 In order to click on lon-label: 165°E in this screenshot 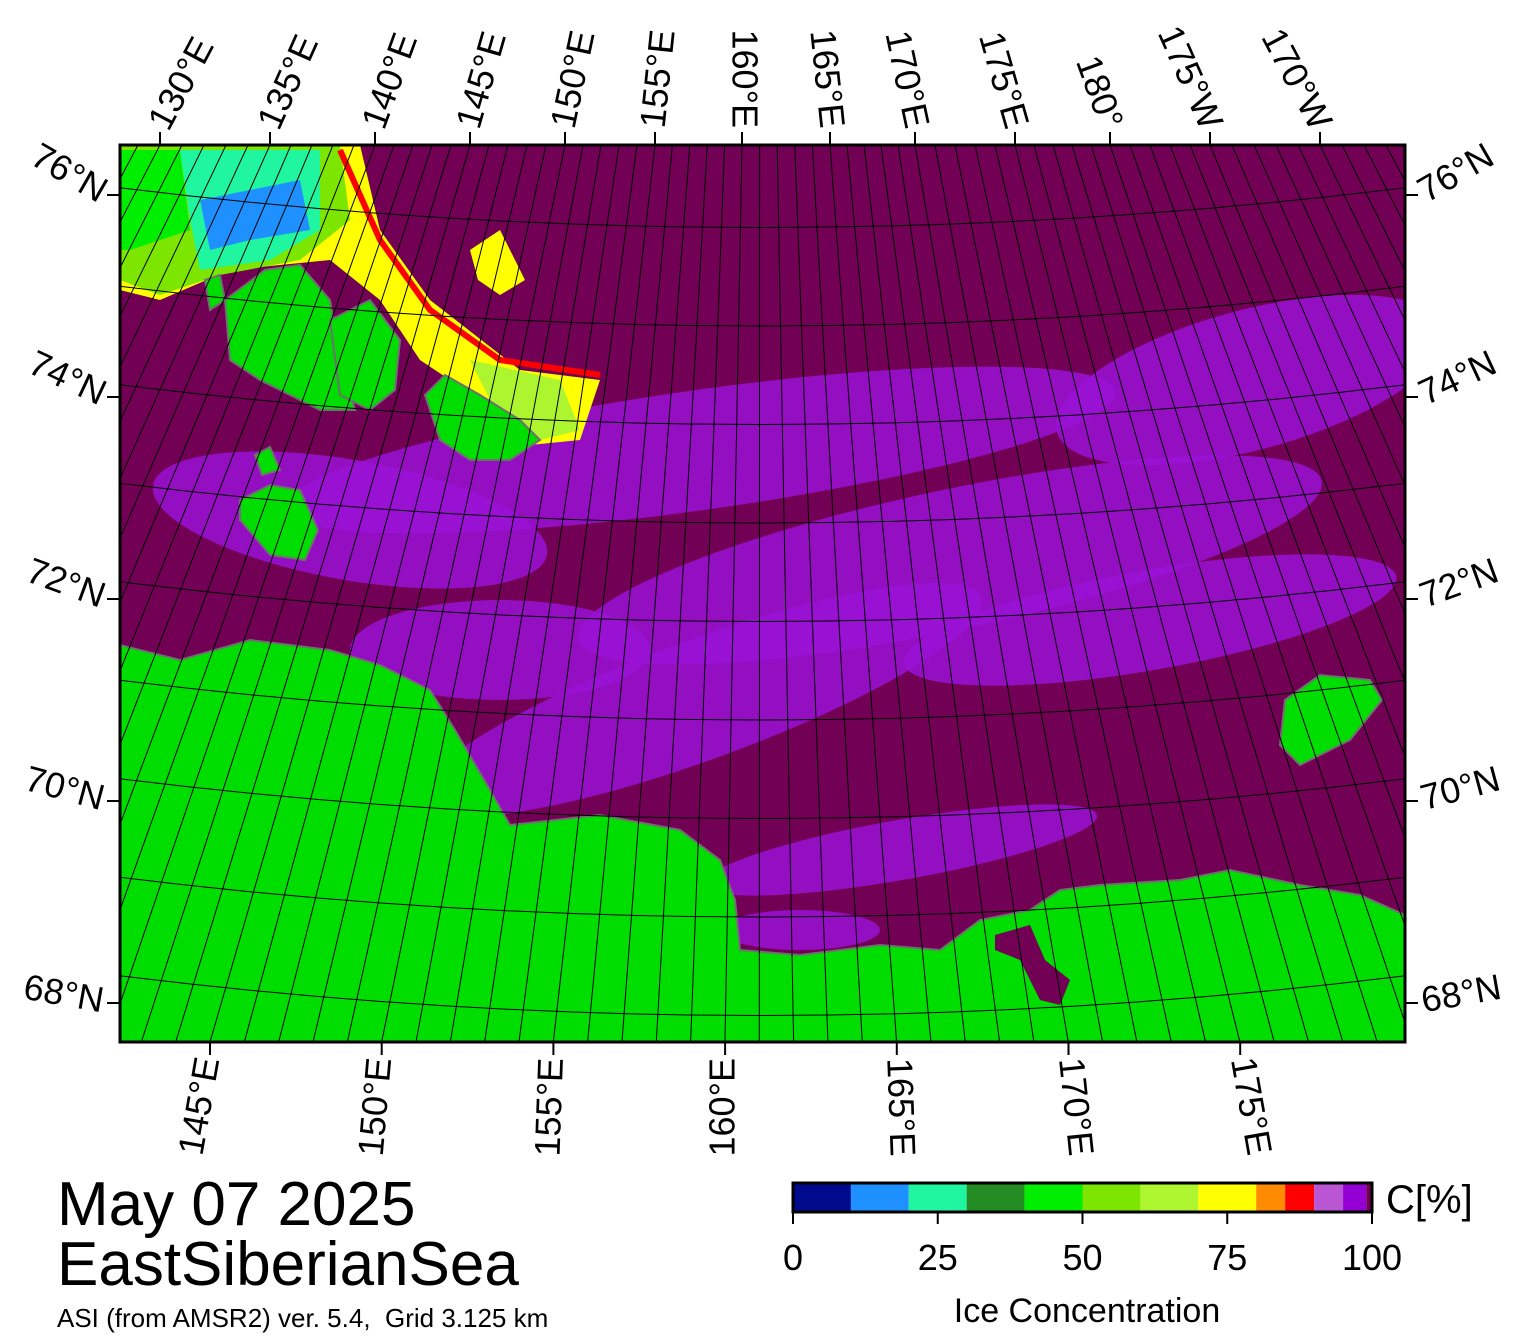, I will do `click(827, 79)`.